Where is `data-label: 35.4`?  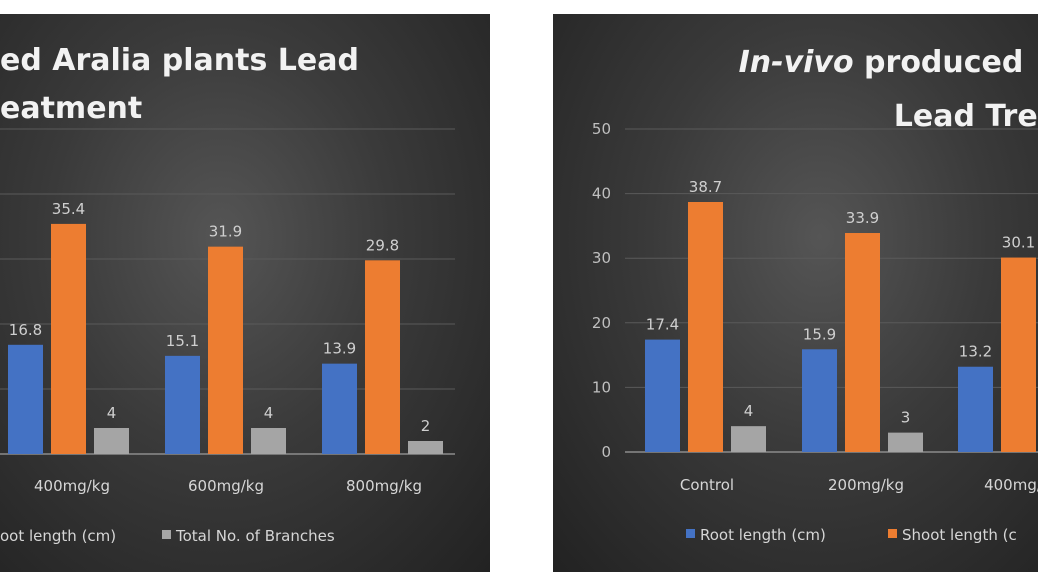
data-label: 35.4 is located at coordinates (68, 209).